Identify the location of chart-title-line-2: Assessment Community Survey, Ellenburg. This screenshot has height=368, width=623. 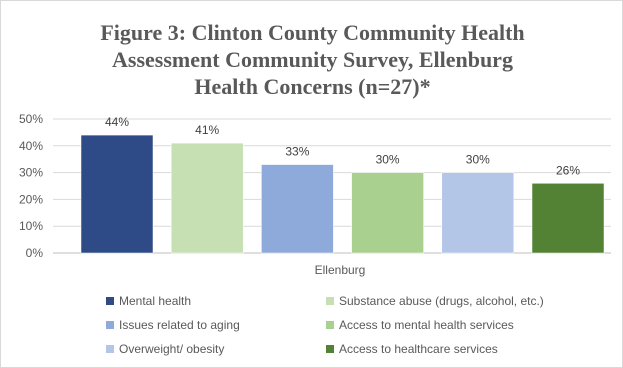
(312, 59).